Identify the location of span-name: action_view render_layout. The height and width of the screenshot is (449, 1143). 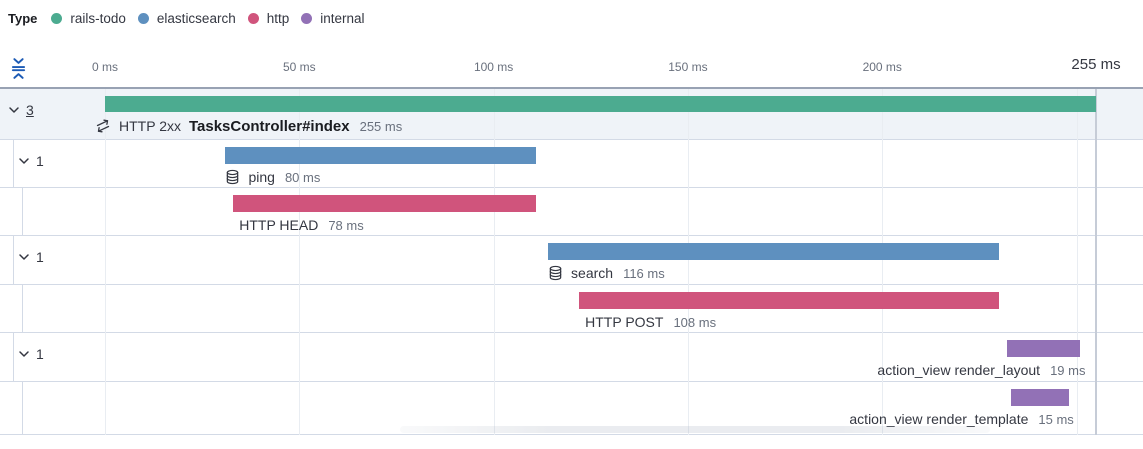
(959, 370).